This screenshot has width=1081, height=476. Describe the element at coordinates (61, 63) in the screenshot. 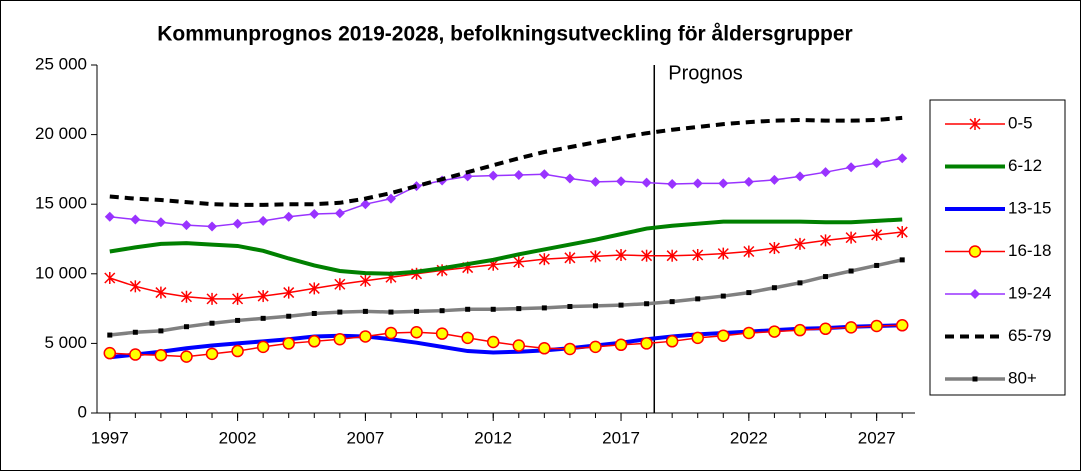

I see `y-tick-label: 25 000` at that location.